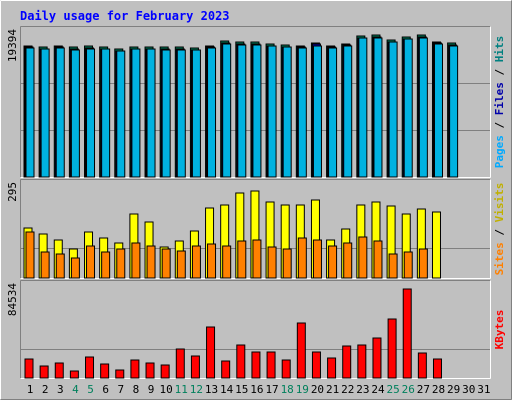  I want to click on y-max-label: 295, so click(12, 192).